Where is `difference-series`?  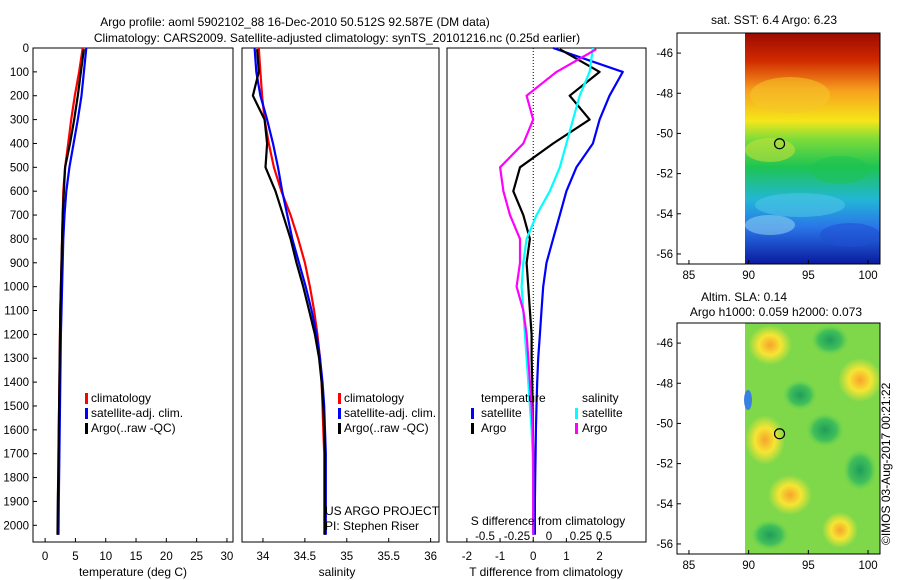
difference-series is located at coordinates (561, 290).